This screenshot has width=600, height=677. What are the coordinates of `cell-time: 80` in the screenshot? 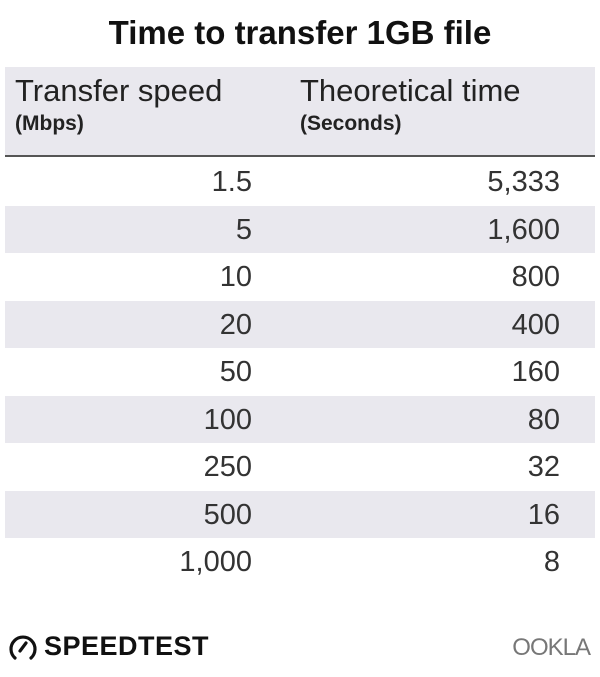 It's located at (543, 419).